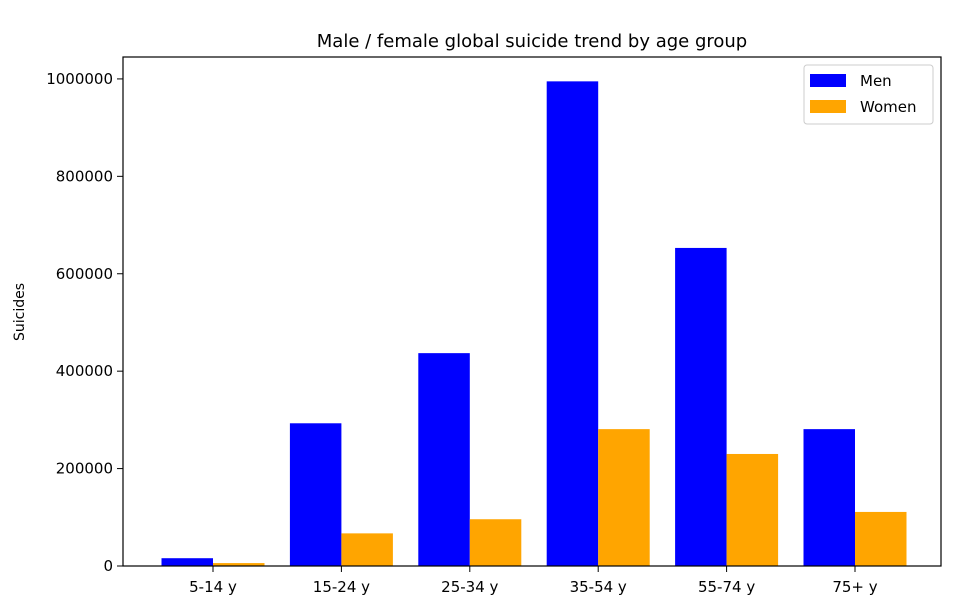 The width and height of the screenshot is (960, 615). Describe the element at coordinates (84, 469) in the screenshot. I see `y-tick-label: 200000` at that location.